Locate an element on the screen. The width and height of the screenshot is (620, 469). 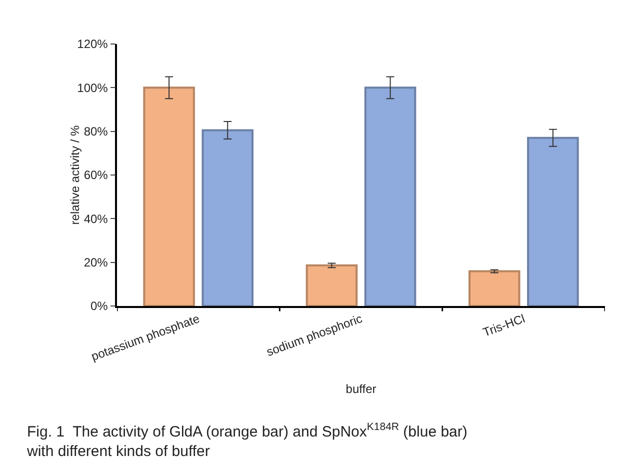
y-tick-label: 100% is located at coordinates (92, 87).